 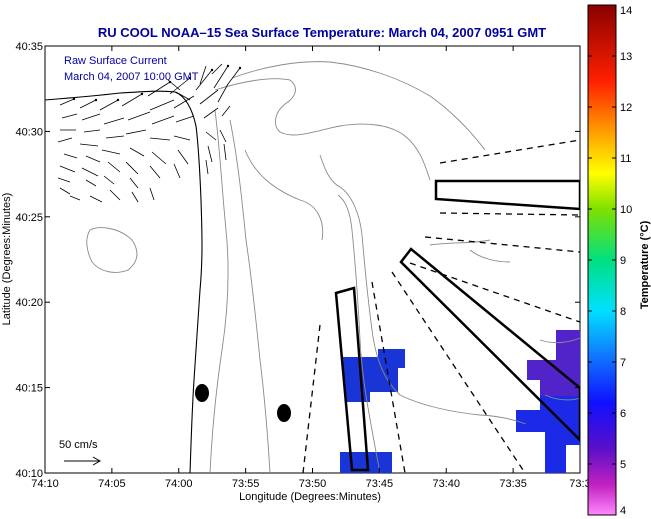 What do you see at coordinates (446, 484) in the screenshot?
I see `x-tick-label: 73:40` at bounding box center [446, 484].